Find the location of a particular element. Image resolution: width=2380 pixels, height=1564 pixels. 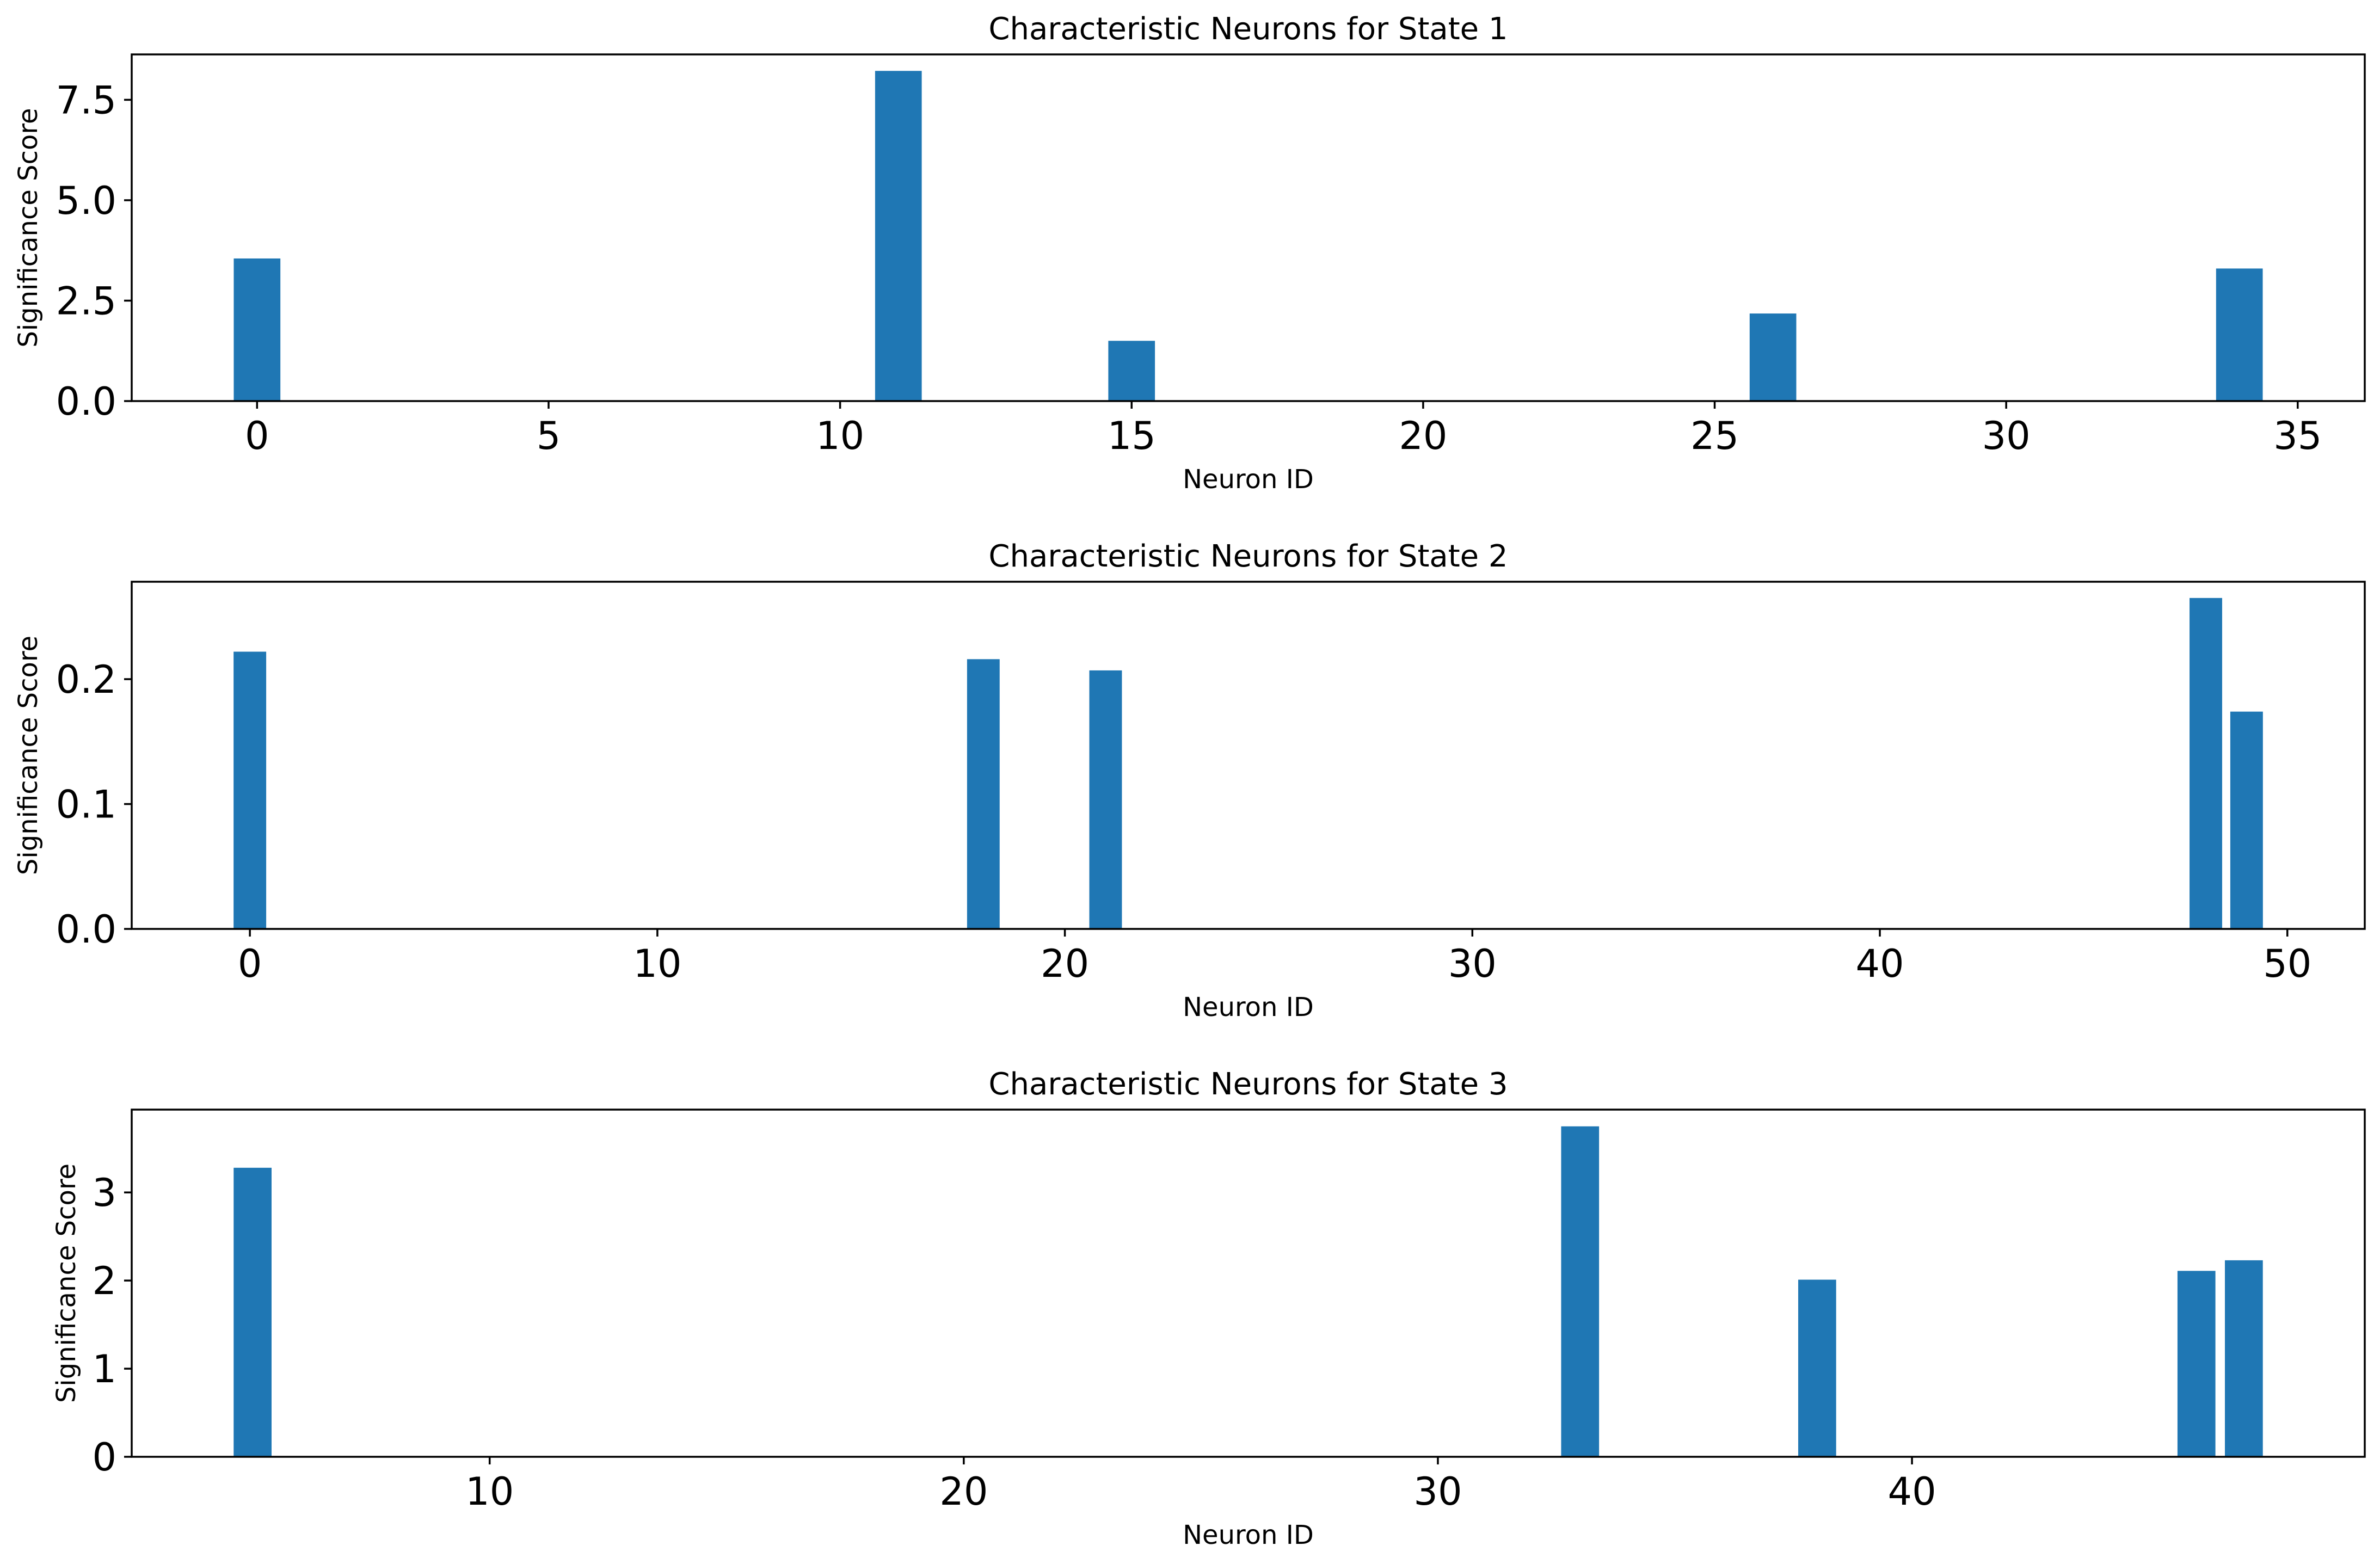

x-tick-label: 5 is located at coordinates (549, 436).